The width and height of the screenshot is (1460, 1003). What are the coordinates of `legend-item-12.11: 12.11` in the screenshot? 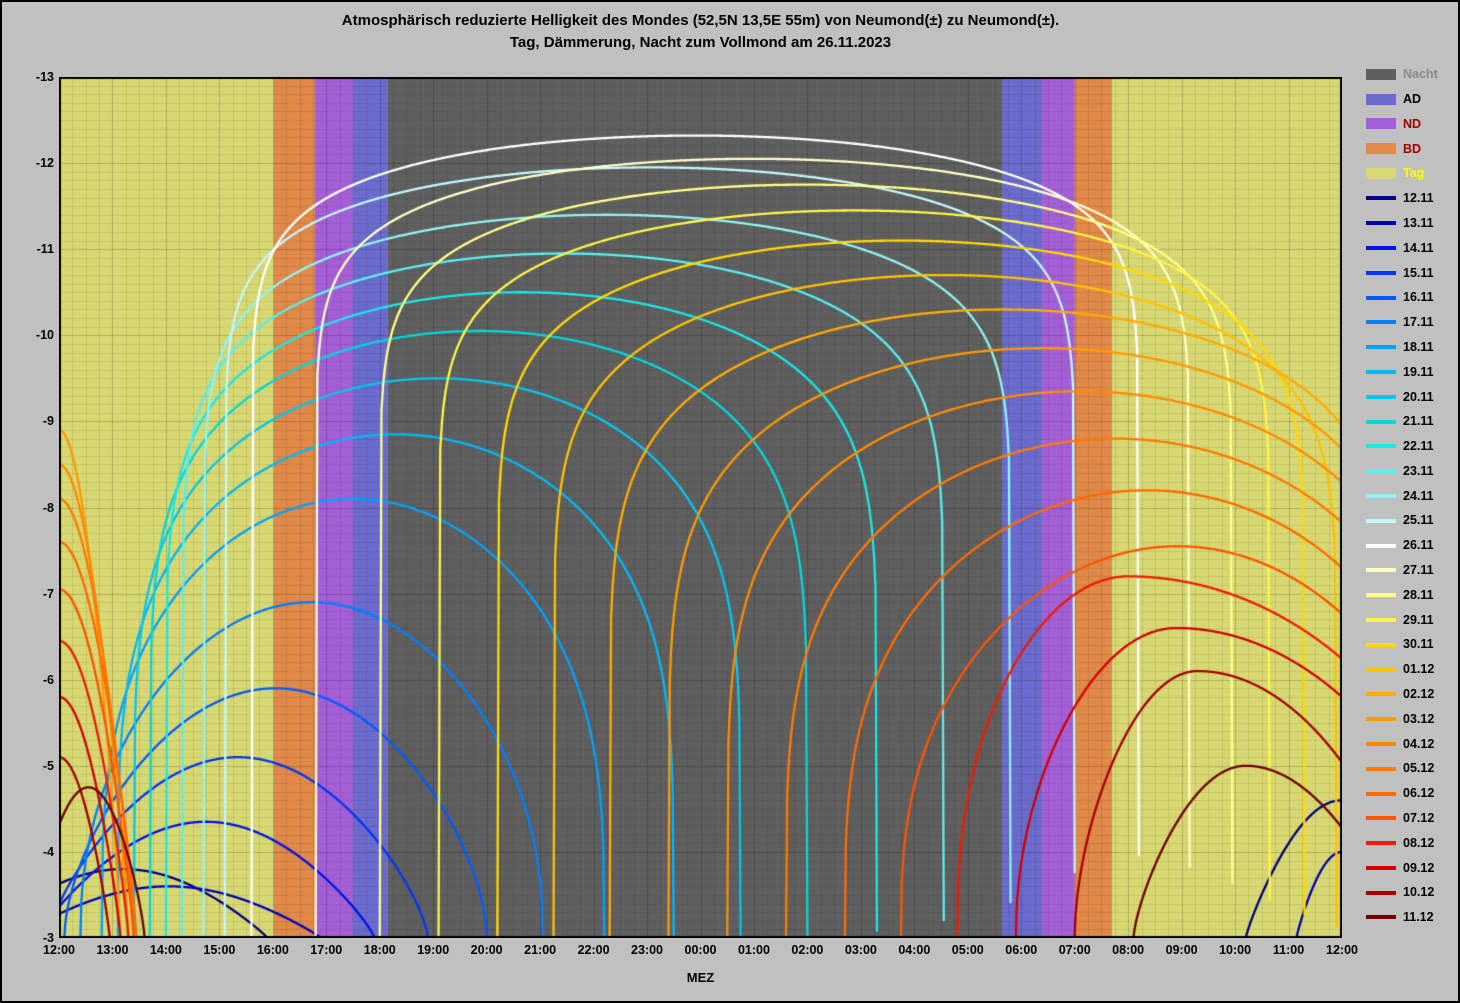 It's located at (1412, 198).